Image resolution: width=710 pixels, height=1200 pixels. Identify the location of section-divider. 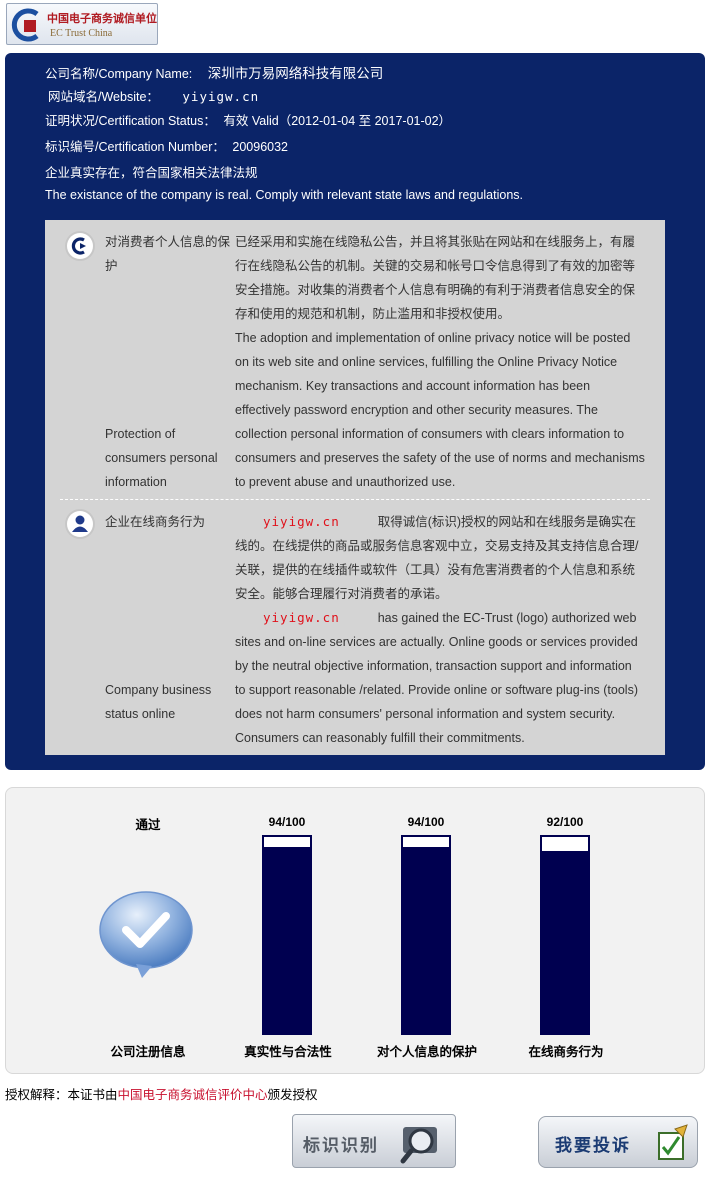
(355, 499).